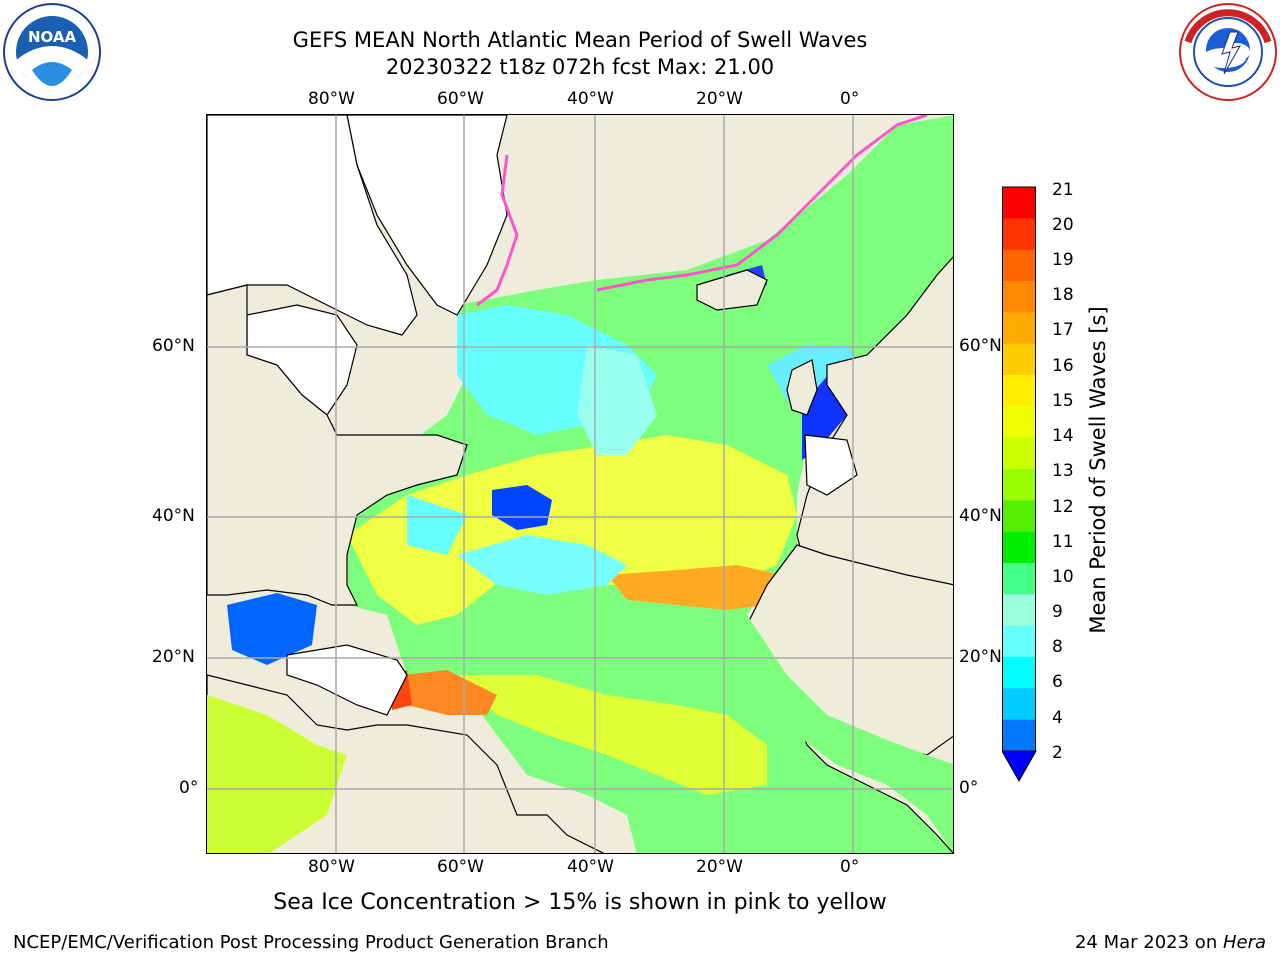 The height and width of the screenshot is (960, 1280). Describe the element at coordinates (497, 230) in the screenshot. I see `sea-ice-edge-greenland` at that location.